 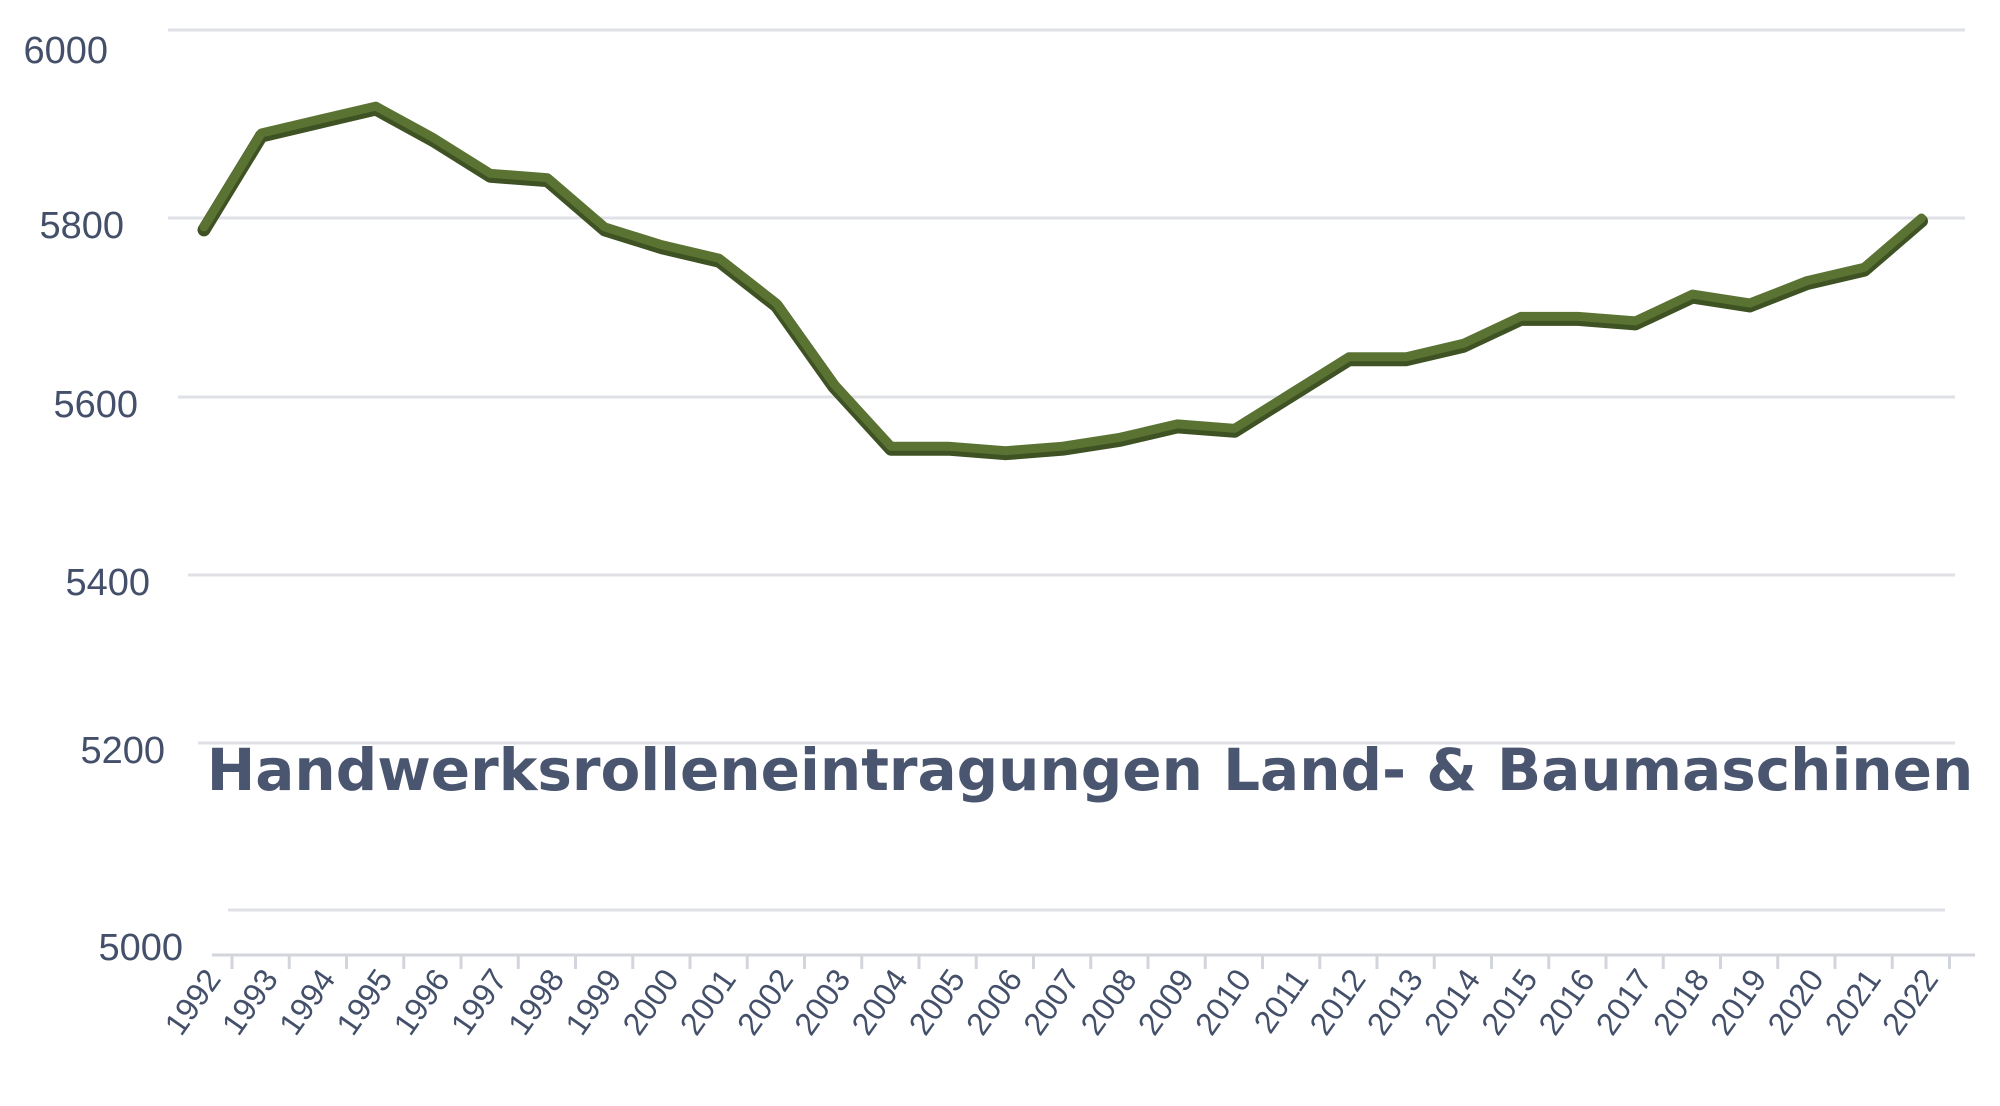 What do you see at coordinates (650, 1001) in the screenshot?
I see `x-tick-label: 2000` at bounding box center [650, 1001].